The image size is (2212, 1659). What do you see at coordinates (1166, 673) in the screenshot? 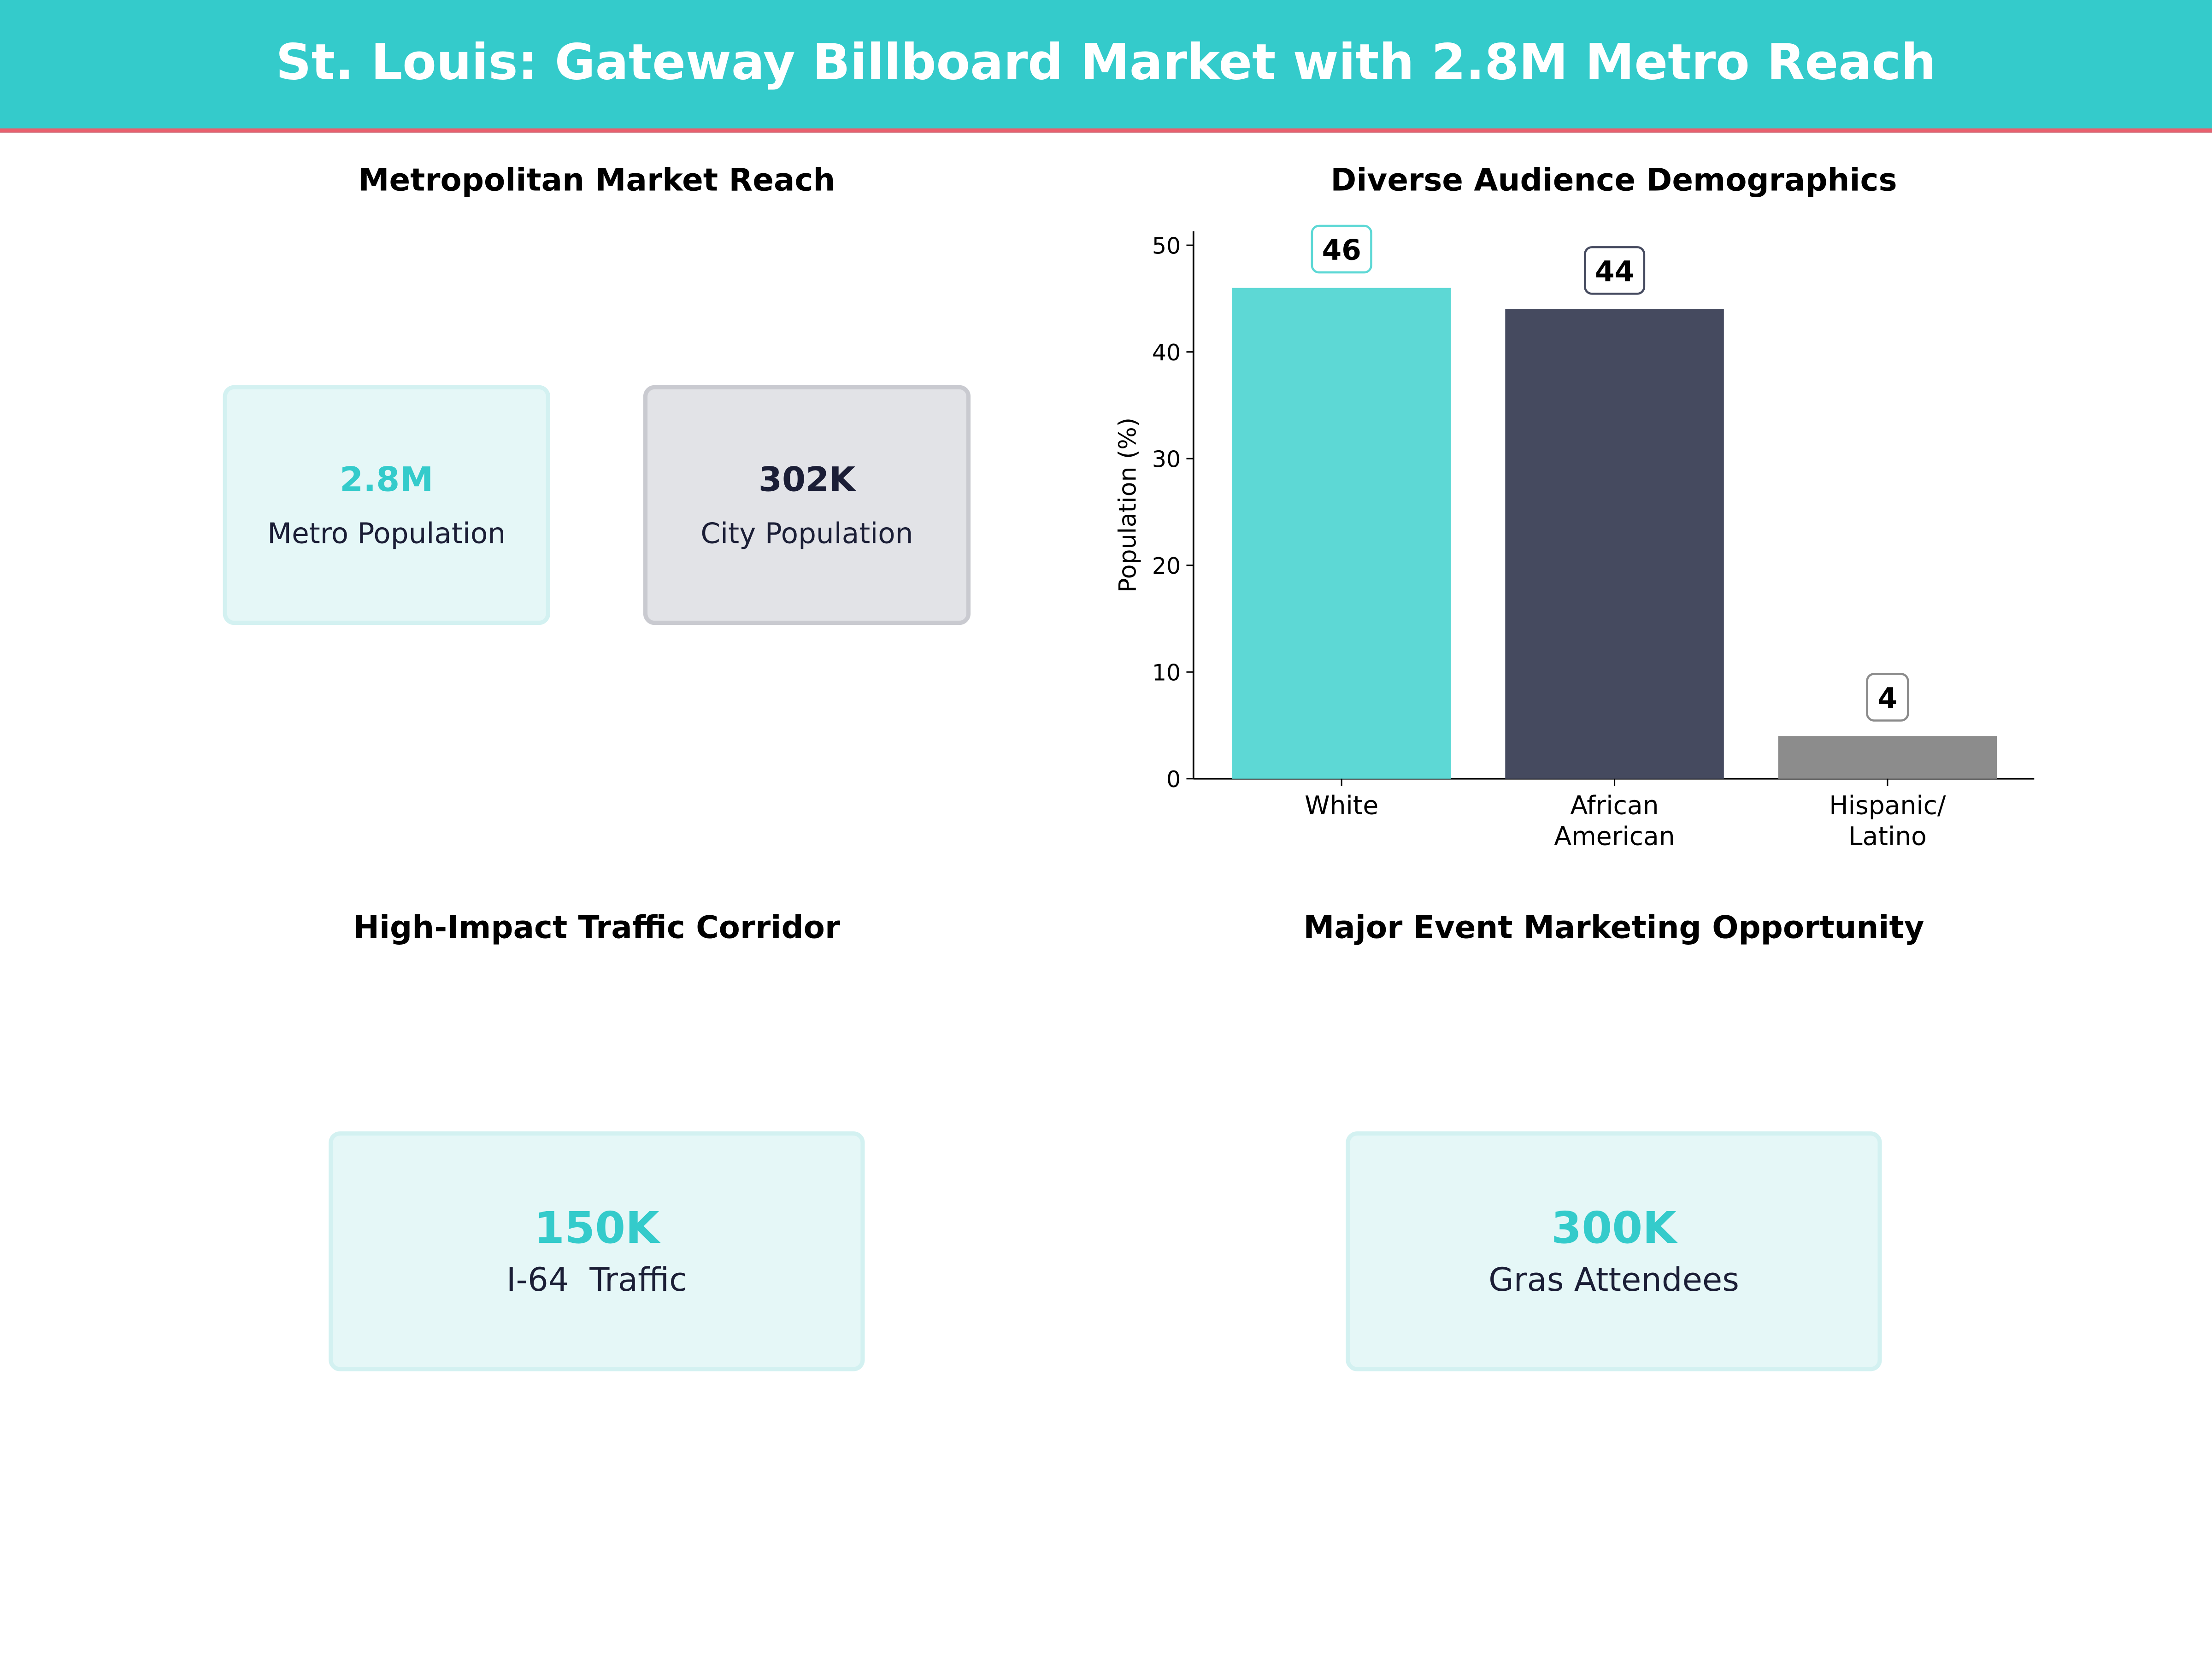
I see `y-tick-label: 10` at bounding box center [1166, 673].